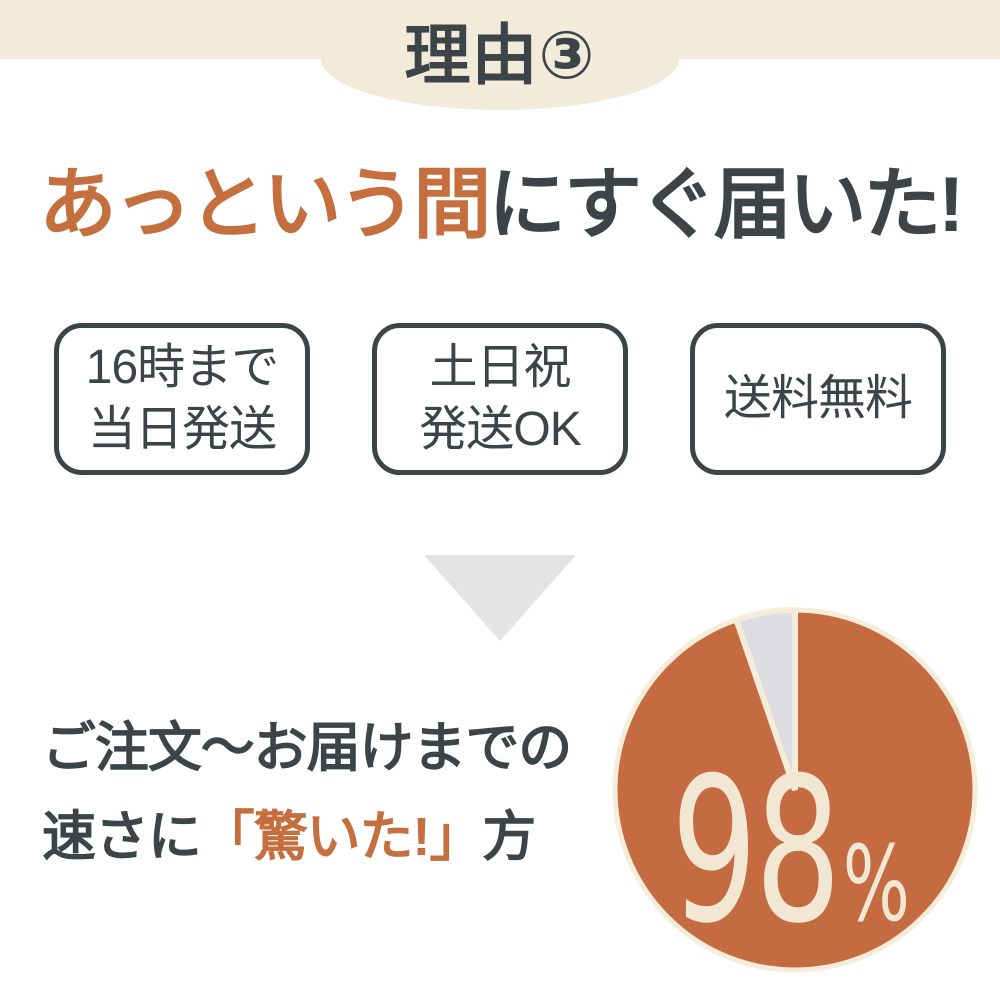 This screenshot has height=1000, width=1000. What do you see at coordinates (756, 851) in the screenshot?
I see `pie-value: 98` at bounding box center [756, 851].